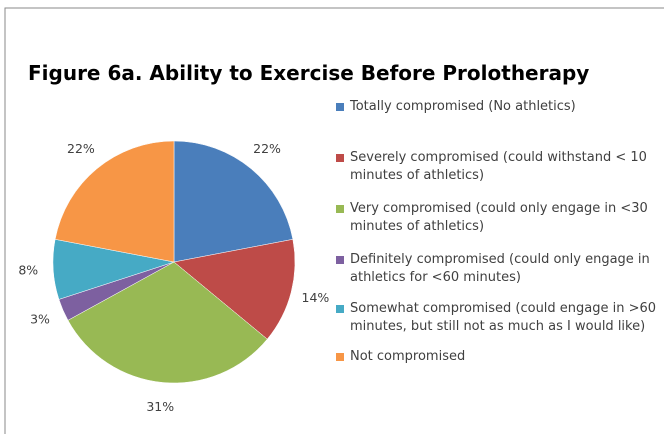 The height and width of the screenshot is (434, 664). What do you see at coordinates (500, 357) in the screenshot?
I see `legend-item: Not compromised` at bounding box center [500, 357].